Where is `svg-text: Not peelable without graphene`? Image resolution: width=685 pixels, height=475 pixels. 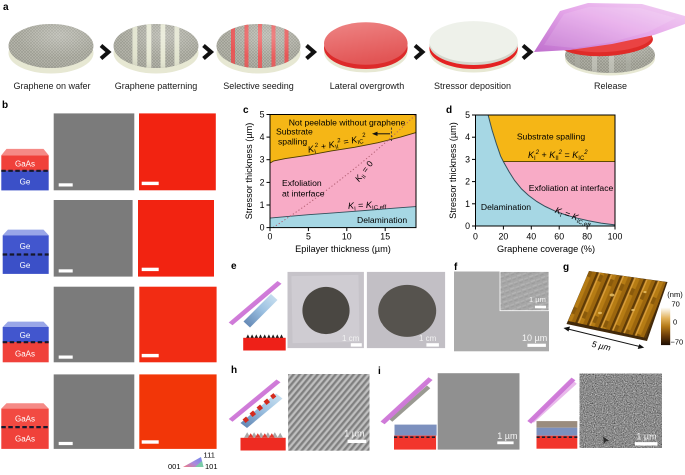
svg-text: Not peelable without graphene is located at coordinates (347, 123).